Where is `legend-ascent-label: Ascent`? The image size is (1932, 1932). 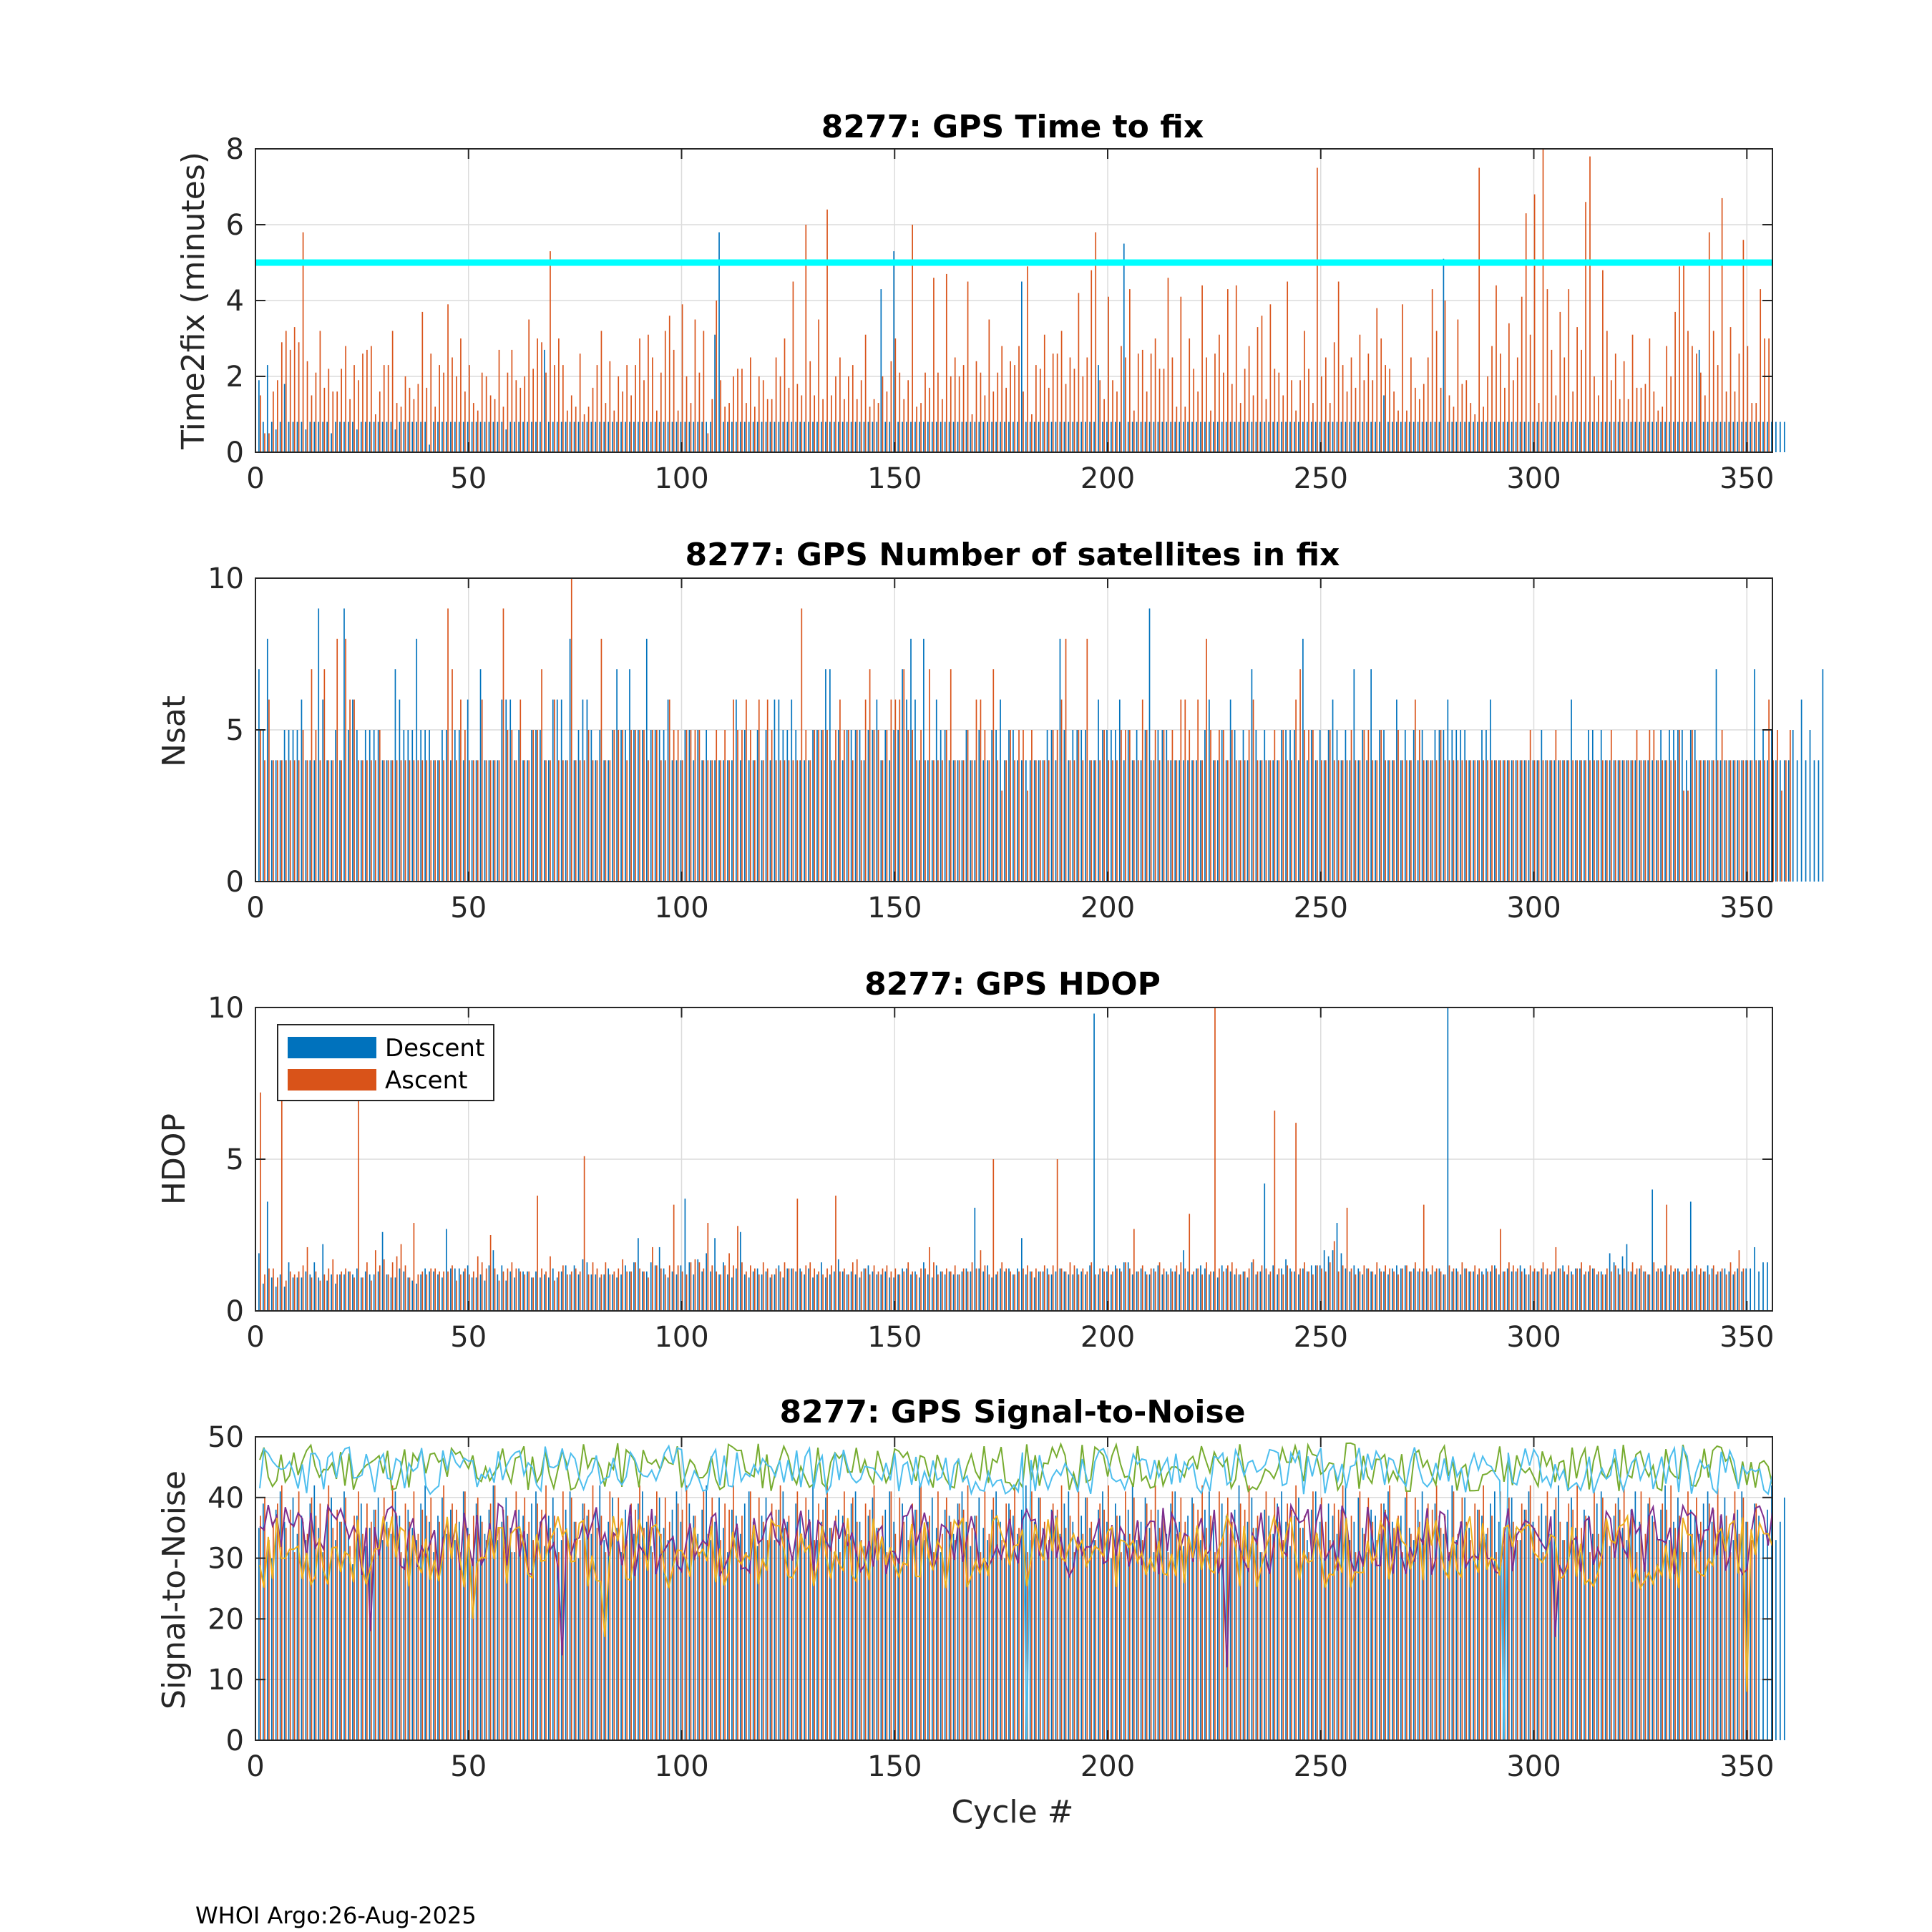
legend-ascent-label: Ascent is located at coordinates (426, 1080).